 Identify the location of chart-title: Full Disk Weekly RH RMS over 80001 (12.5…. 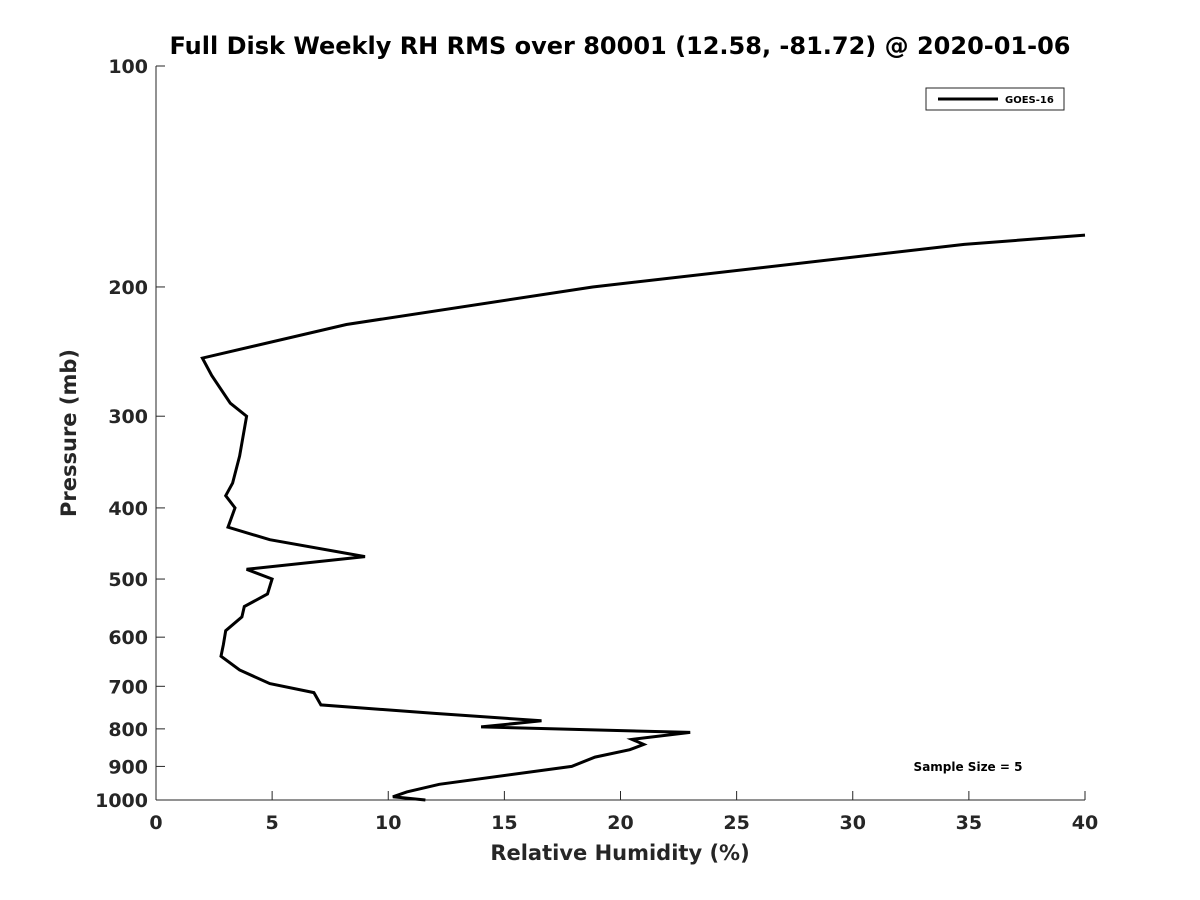
(619, 46).